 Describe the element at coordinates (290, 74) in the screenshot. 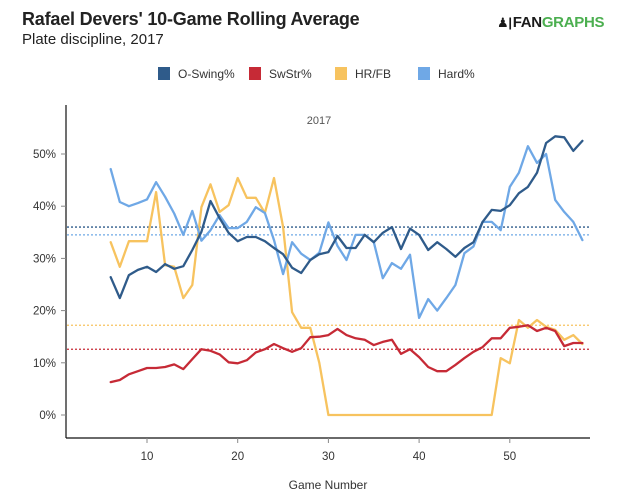

I see `legend-label-swstr: SwStr%` at that location.